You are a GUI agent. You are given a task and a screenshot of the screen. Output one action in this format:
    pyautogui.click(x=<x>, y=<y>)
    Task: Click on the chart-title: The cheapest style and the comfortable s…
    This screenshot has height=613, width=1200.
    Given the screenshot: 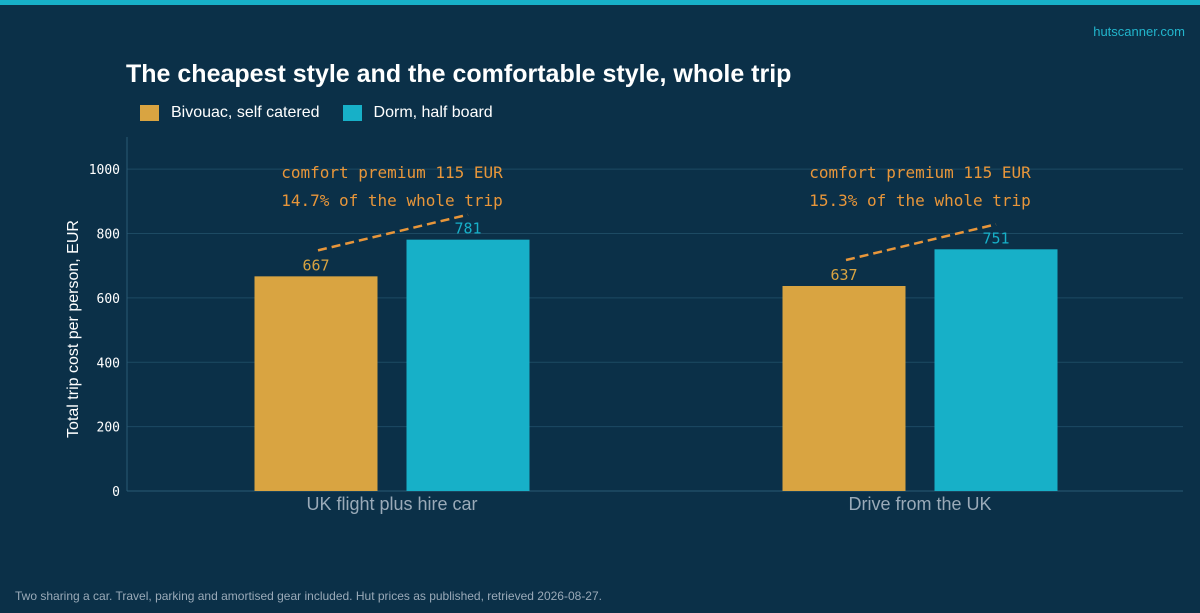 What is the action you would take?
    pyautogui.click(x=459, y=74)
    